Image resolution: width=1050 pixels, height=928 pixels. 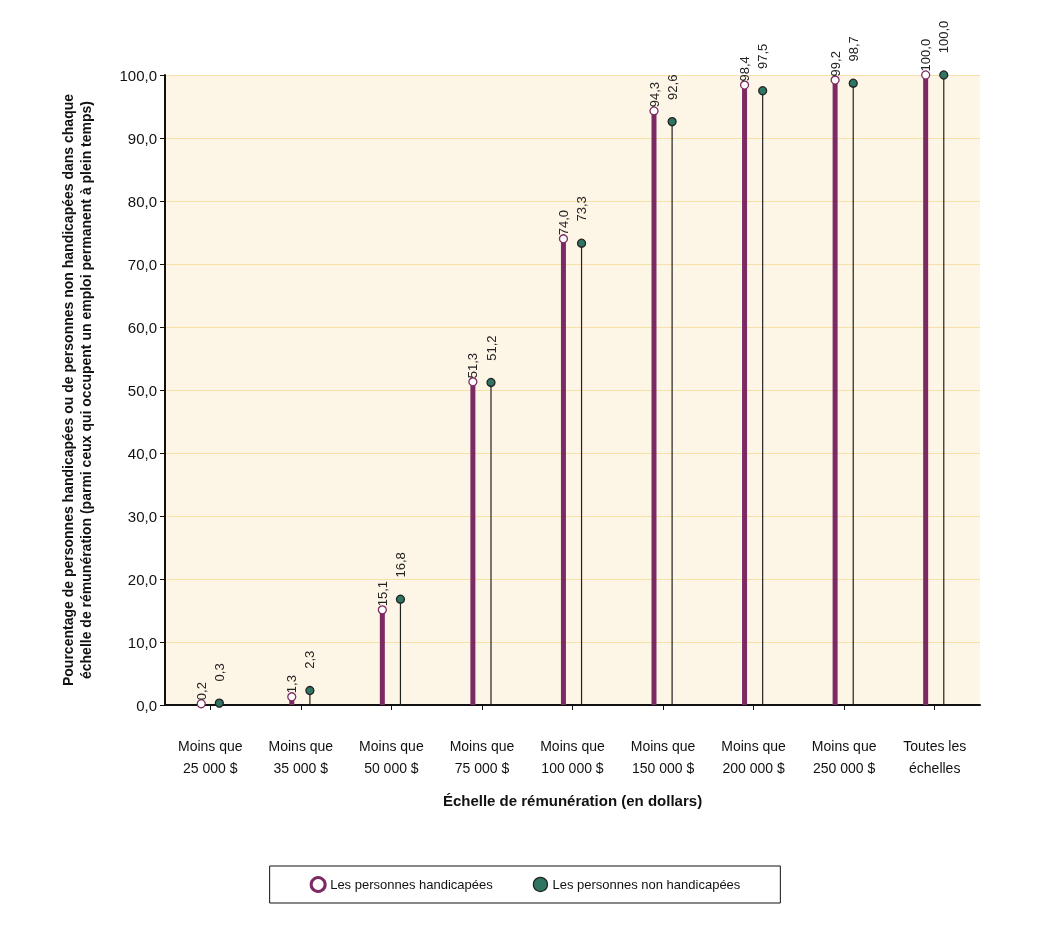 I want to click on y-axis-title: Pourcentage de personnes handicapées ou de personnes non handicapées dans chaque échelle de rémunération (parmi ceux qui occupent un emploi permanent à plein temps), so click(x=77, y=390).